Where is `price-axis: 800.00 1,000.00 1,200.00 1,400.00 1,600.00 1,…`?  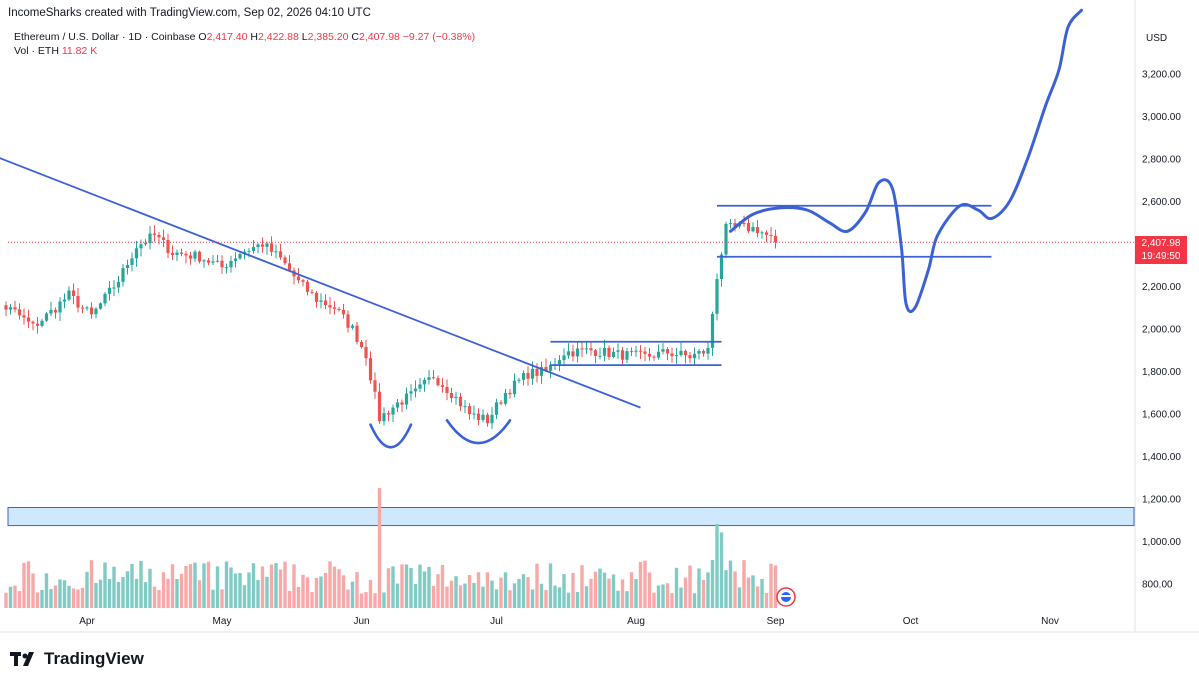 price-axis: 800.00 1,000.00 1,200.00 1,400.00 1,600.00 1,… is located at coordinates (1161, 330).